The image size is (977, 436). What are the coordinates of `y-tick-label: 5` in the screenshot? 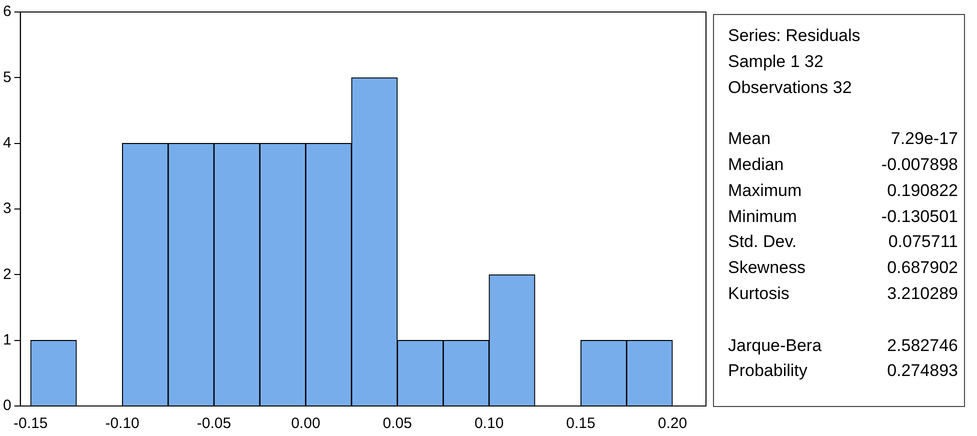 It's located at (7, 77).